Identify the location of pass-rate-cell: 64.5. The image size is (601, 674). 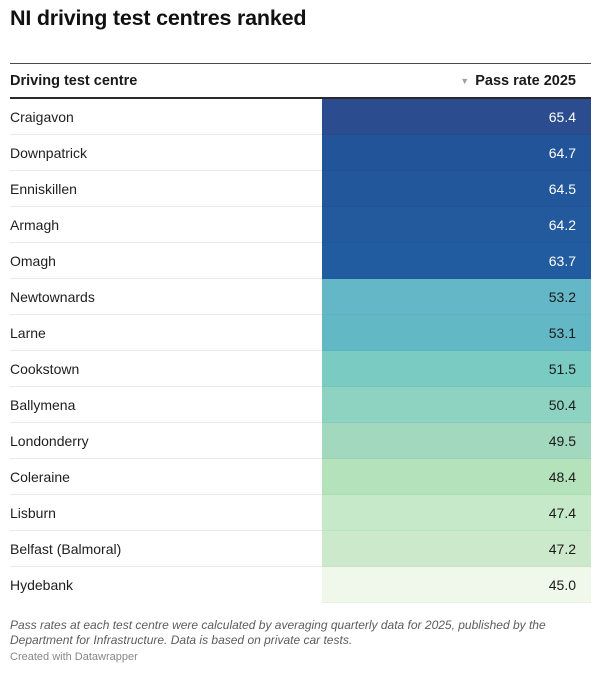
(456, 189).